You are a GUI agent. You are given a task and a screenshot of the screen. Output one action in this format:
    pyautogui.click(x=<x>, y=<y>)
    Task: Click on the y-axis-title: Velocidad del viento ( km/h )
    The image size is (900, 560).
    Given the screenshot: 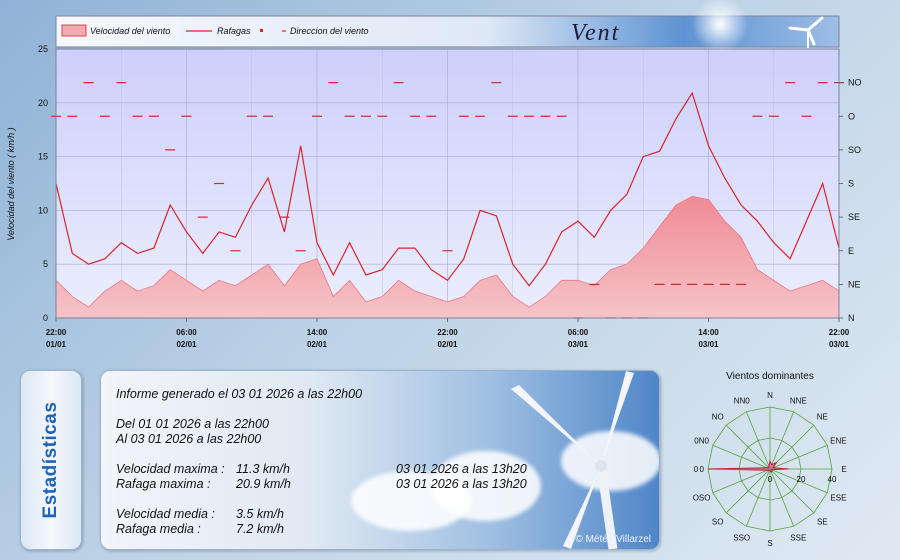 What is the action you would take?
    pyautogui.click(x=11, y=183)
    